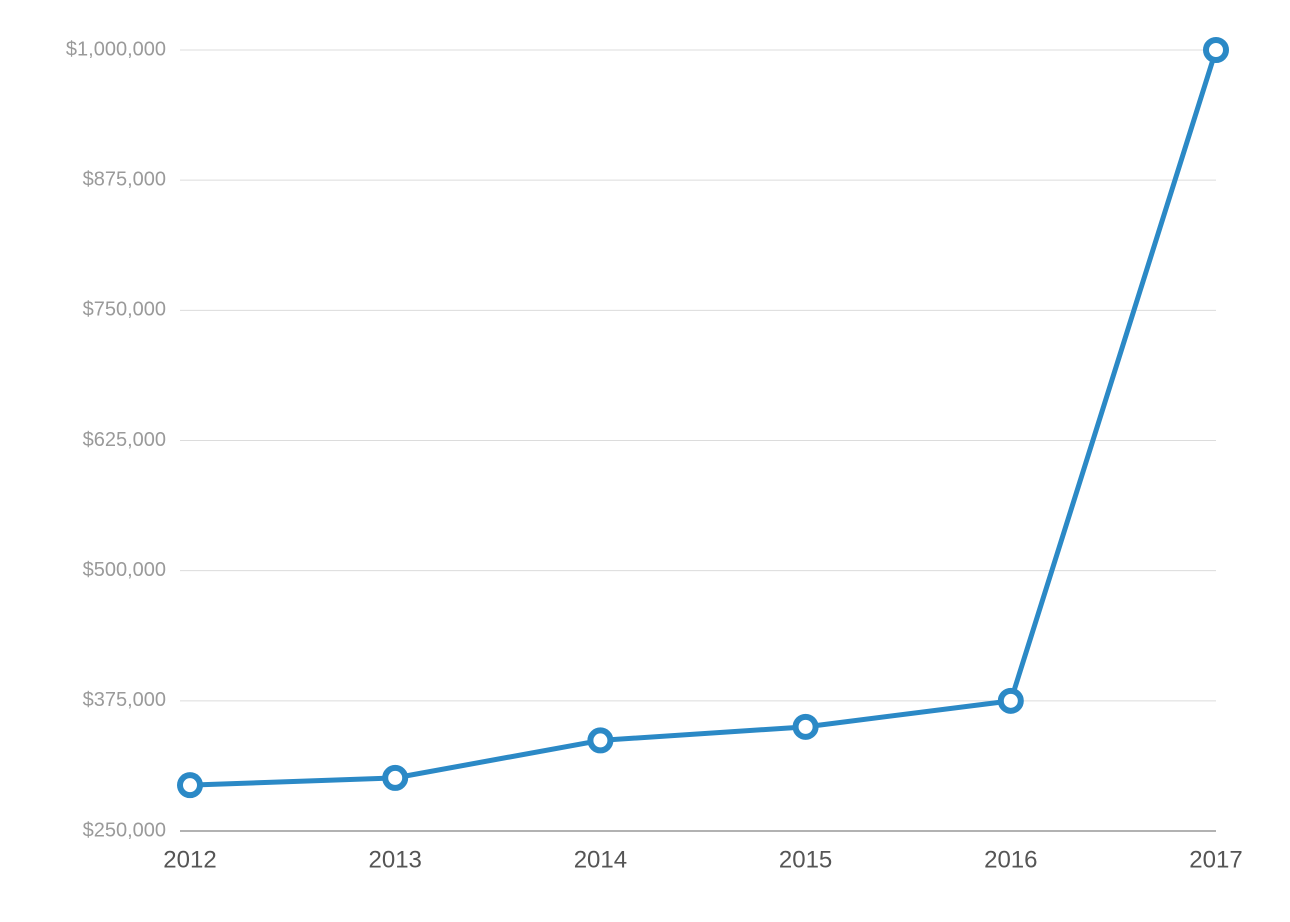  What do you see at coordinates (1215, 859) in the screenshot?
I see `x-tick-label: 2017` at bounding box center [1215, 859].